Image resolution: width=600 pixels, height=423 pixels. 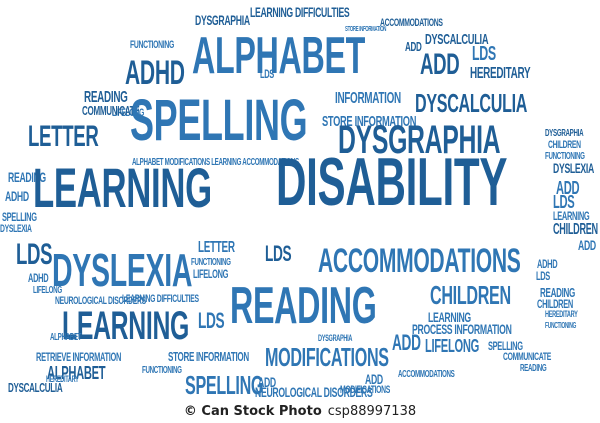 I want to click on cloud-word: RETRIEVE INFORMATION, so click(x=79, y=357).